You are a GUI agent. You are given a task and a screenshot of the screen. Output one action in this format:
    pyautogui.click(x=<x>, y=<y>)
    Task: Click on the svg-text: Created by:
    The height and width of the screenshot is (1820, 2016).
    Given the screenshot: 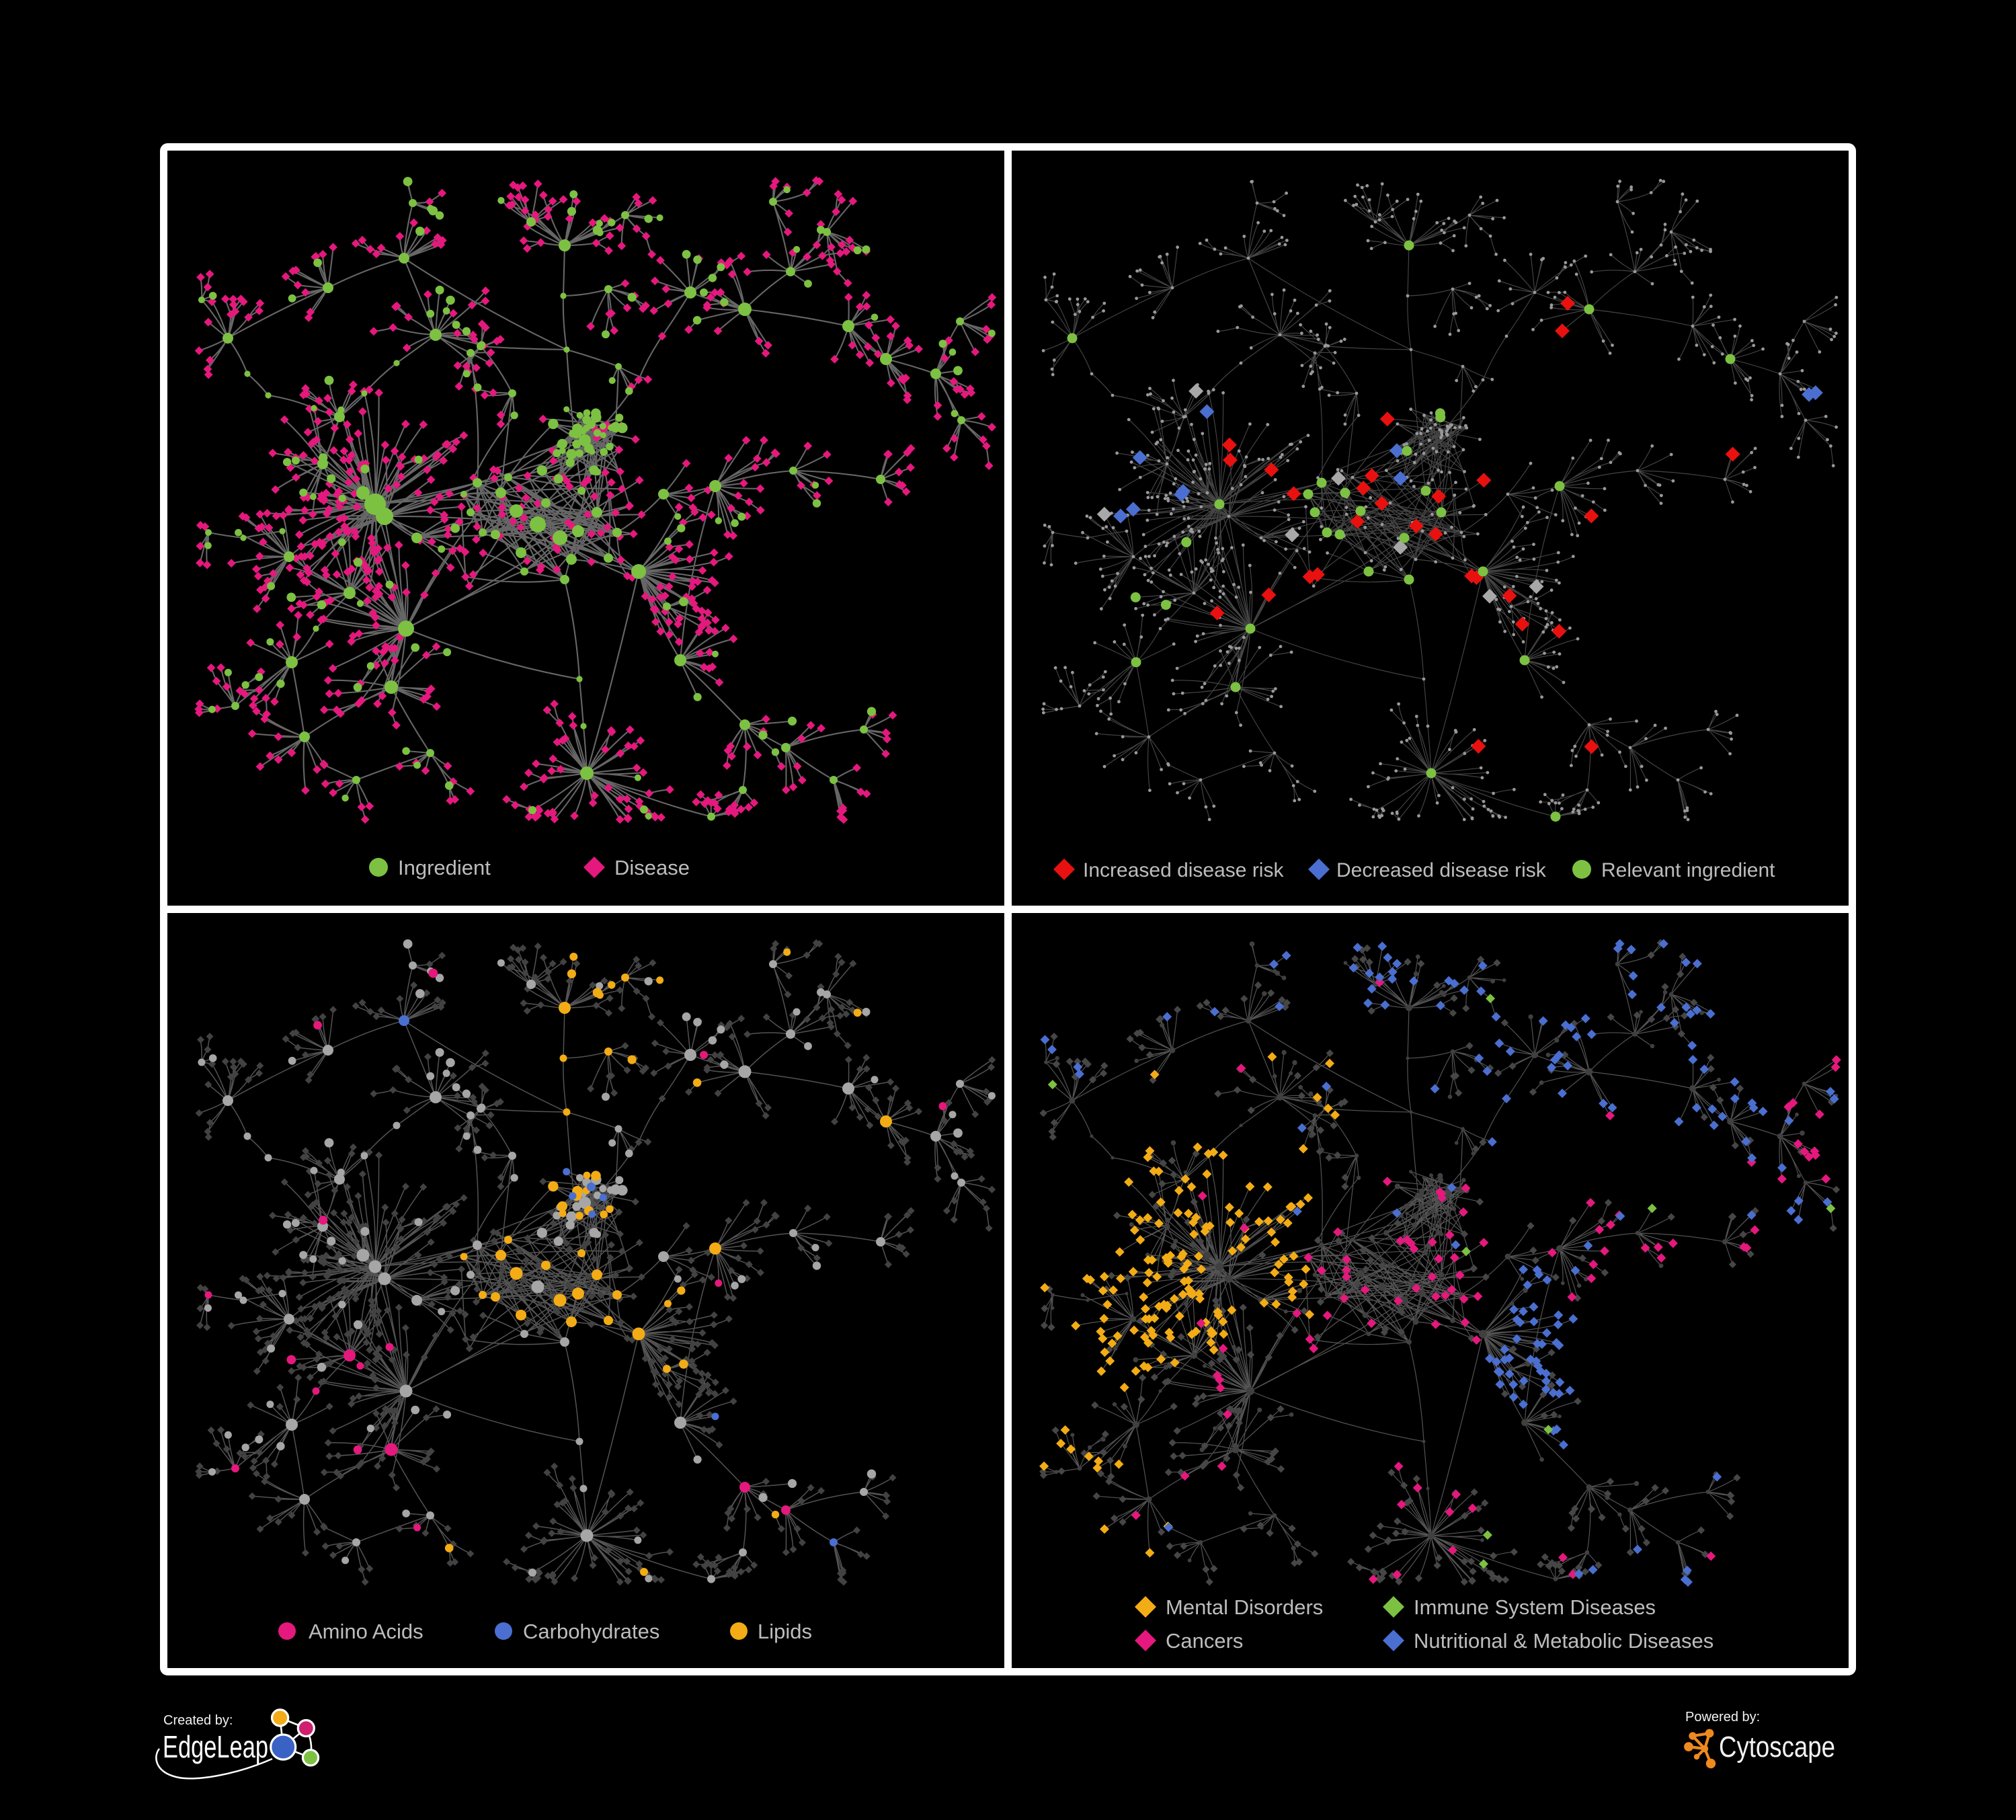 What is the action you would take?
    pyautogui.click(x=198, y=1720)
    